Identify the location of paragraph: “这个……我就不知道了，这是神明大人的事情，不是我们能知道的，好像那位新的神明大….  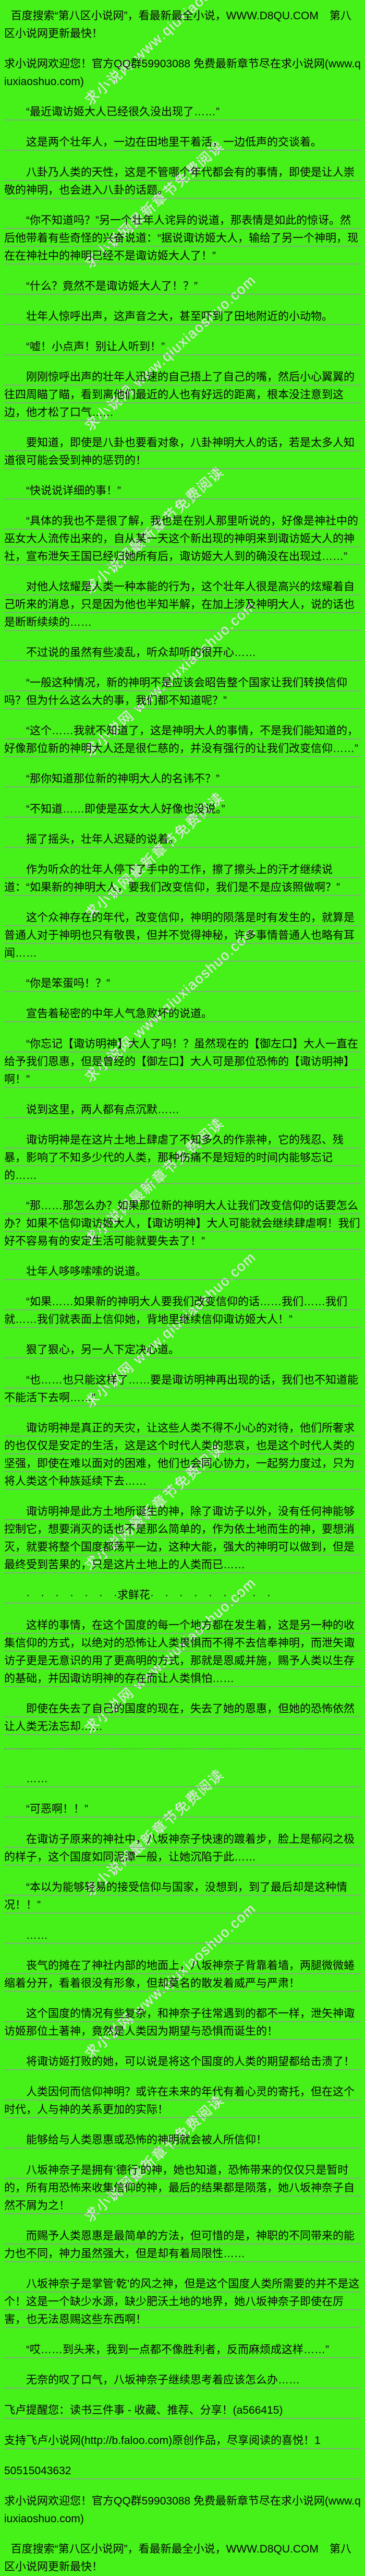
(182, 740).